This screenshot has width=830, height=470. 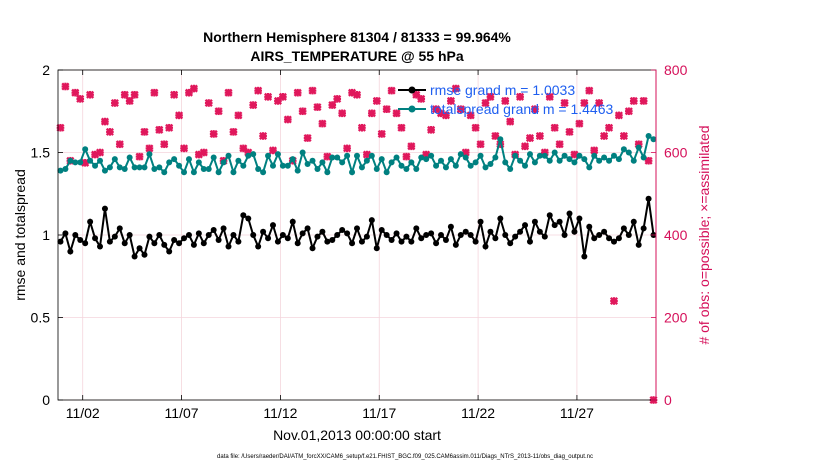 What do you see at coordinates (704, 234) in the screenshot?
I see `y-axis-right-label: # of obs: o=possible; ×=assimilated` at bounding box center [704, 234].